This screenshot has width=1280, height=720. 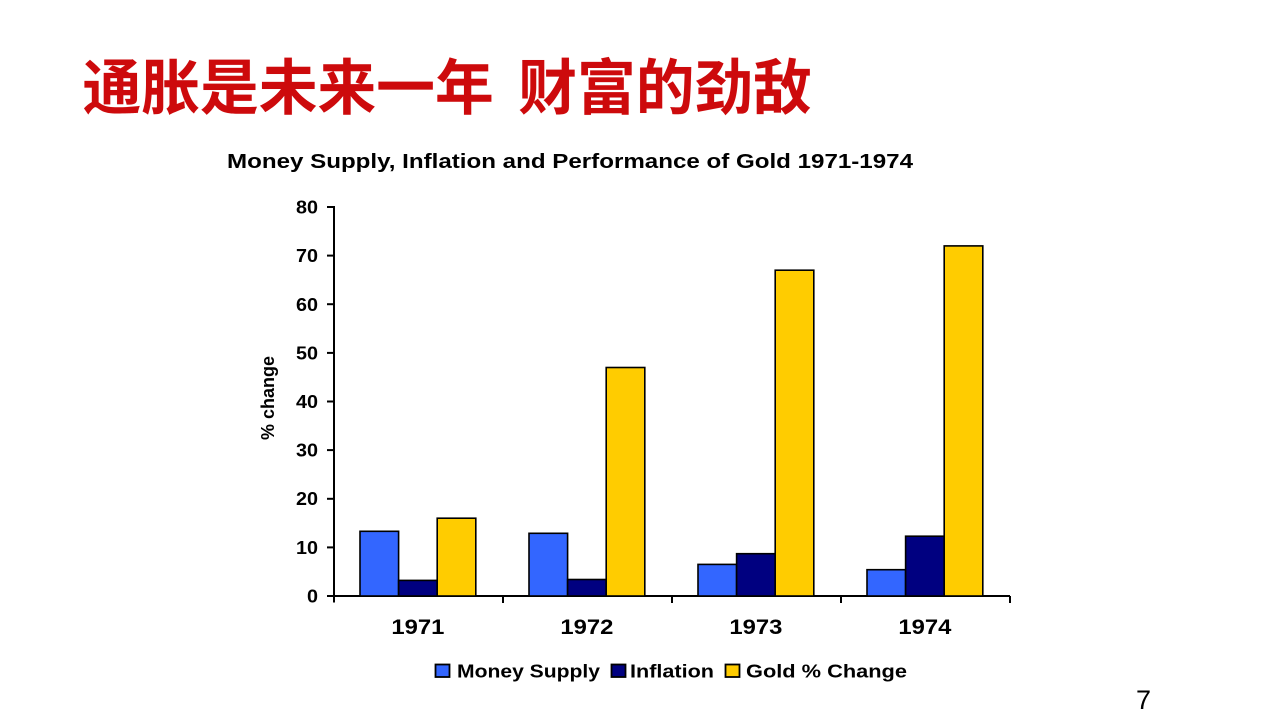 What do you see at coordinates (307, 353) in the screenshot?
I see `svg-text: 50` at bounding box center [307, 353].